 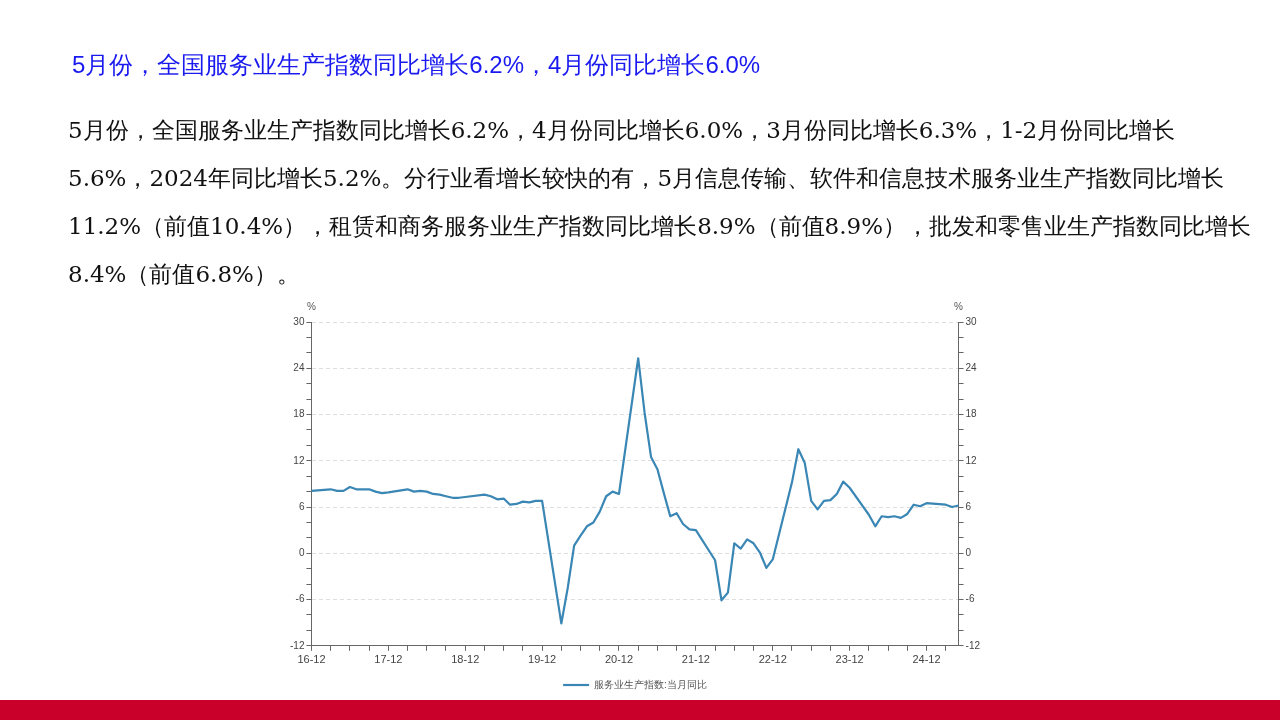 I want to click on x-tick-label: 19-12, so click(x=542, y=659).